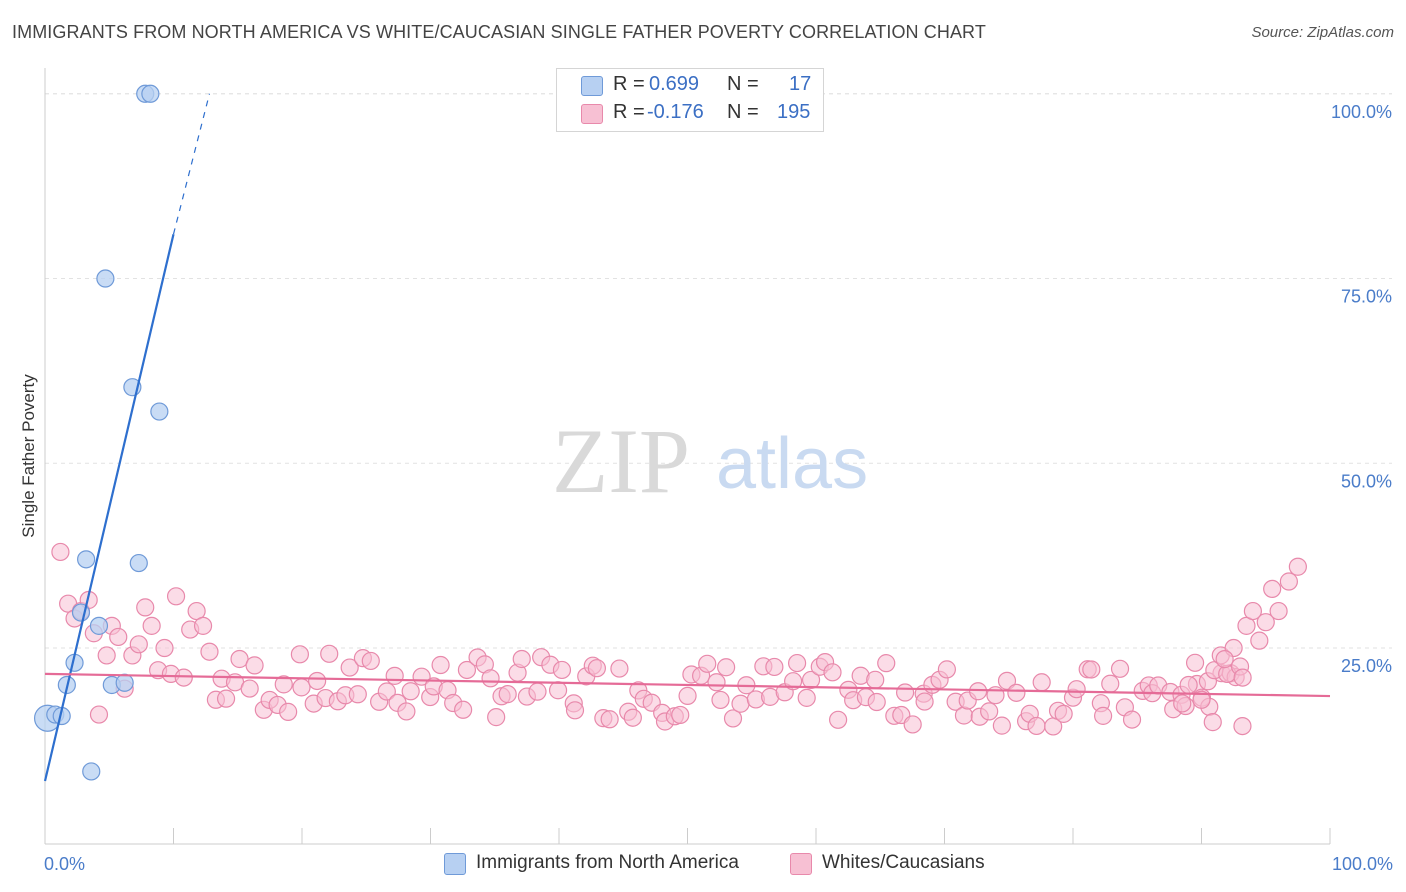  I want to click on legend-r-value: -0.176, so click(675, 112).